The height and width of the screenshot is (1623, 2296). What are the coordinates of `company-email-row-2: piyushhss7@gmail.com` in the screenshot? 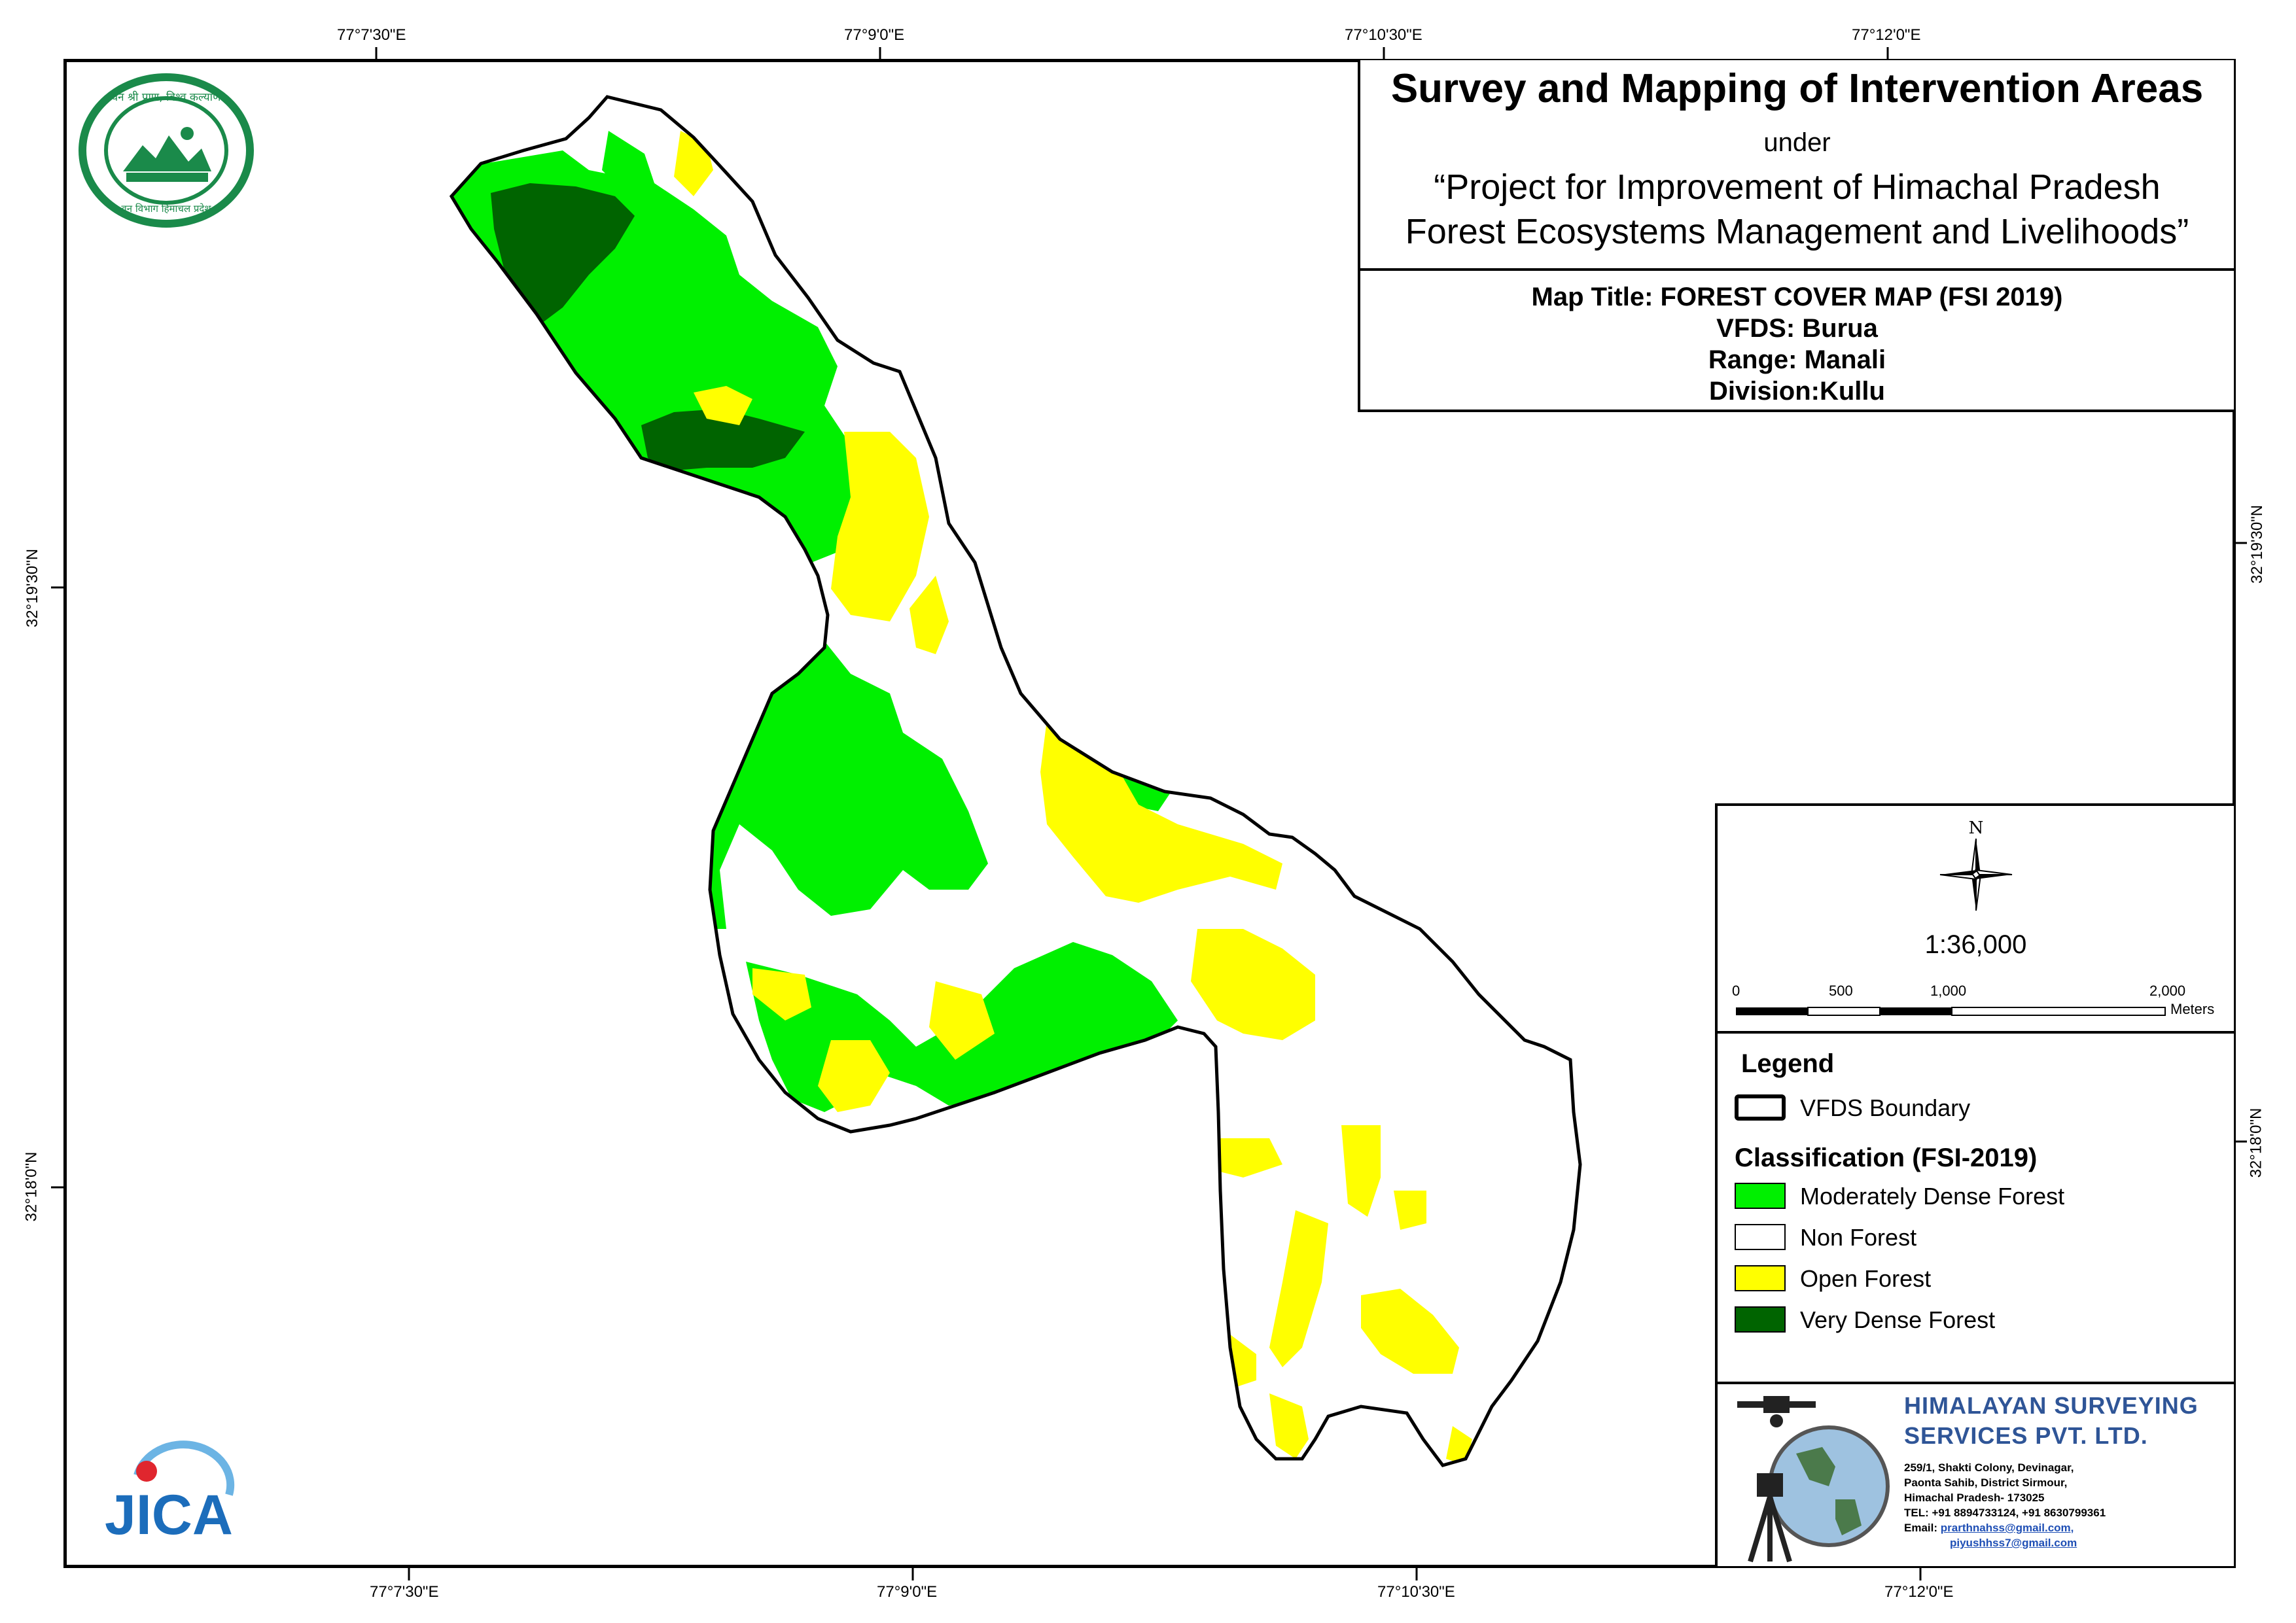 It's located at (2005, 1542).